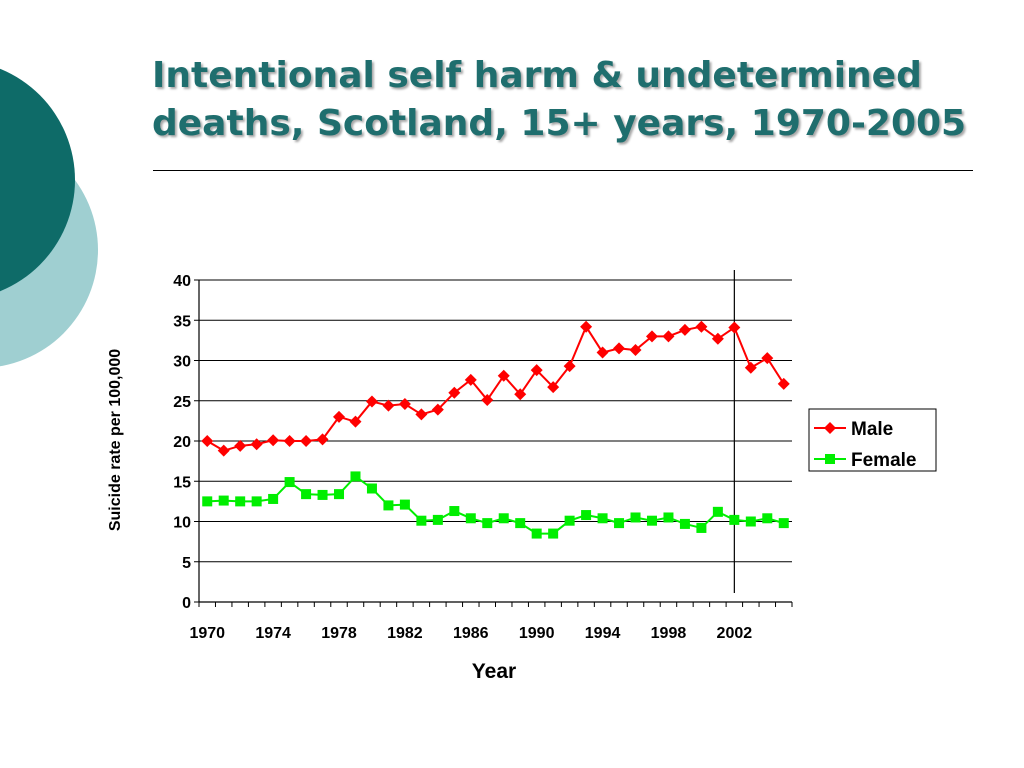  Describe the element at coordinates (735, 633) in the screenshot. I see `x-tick-label: 2002` at that location.